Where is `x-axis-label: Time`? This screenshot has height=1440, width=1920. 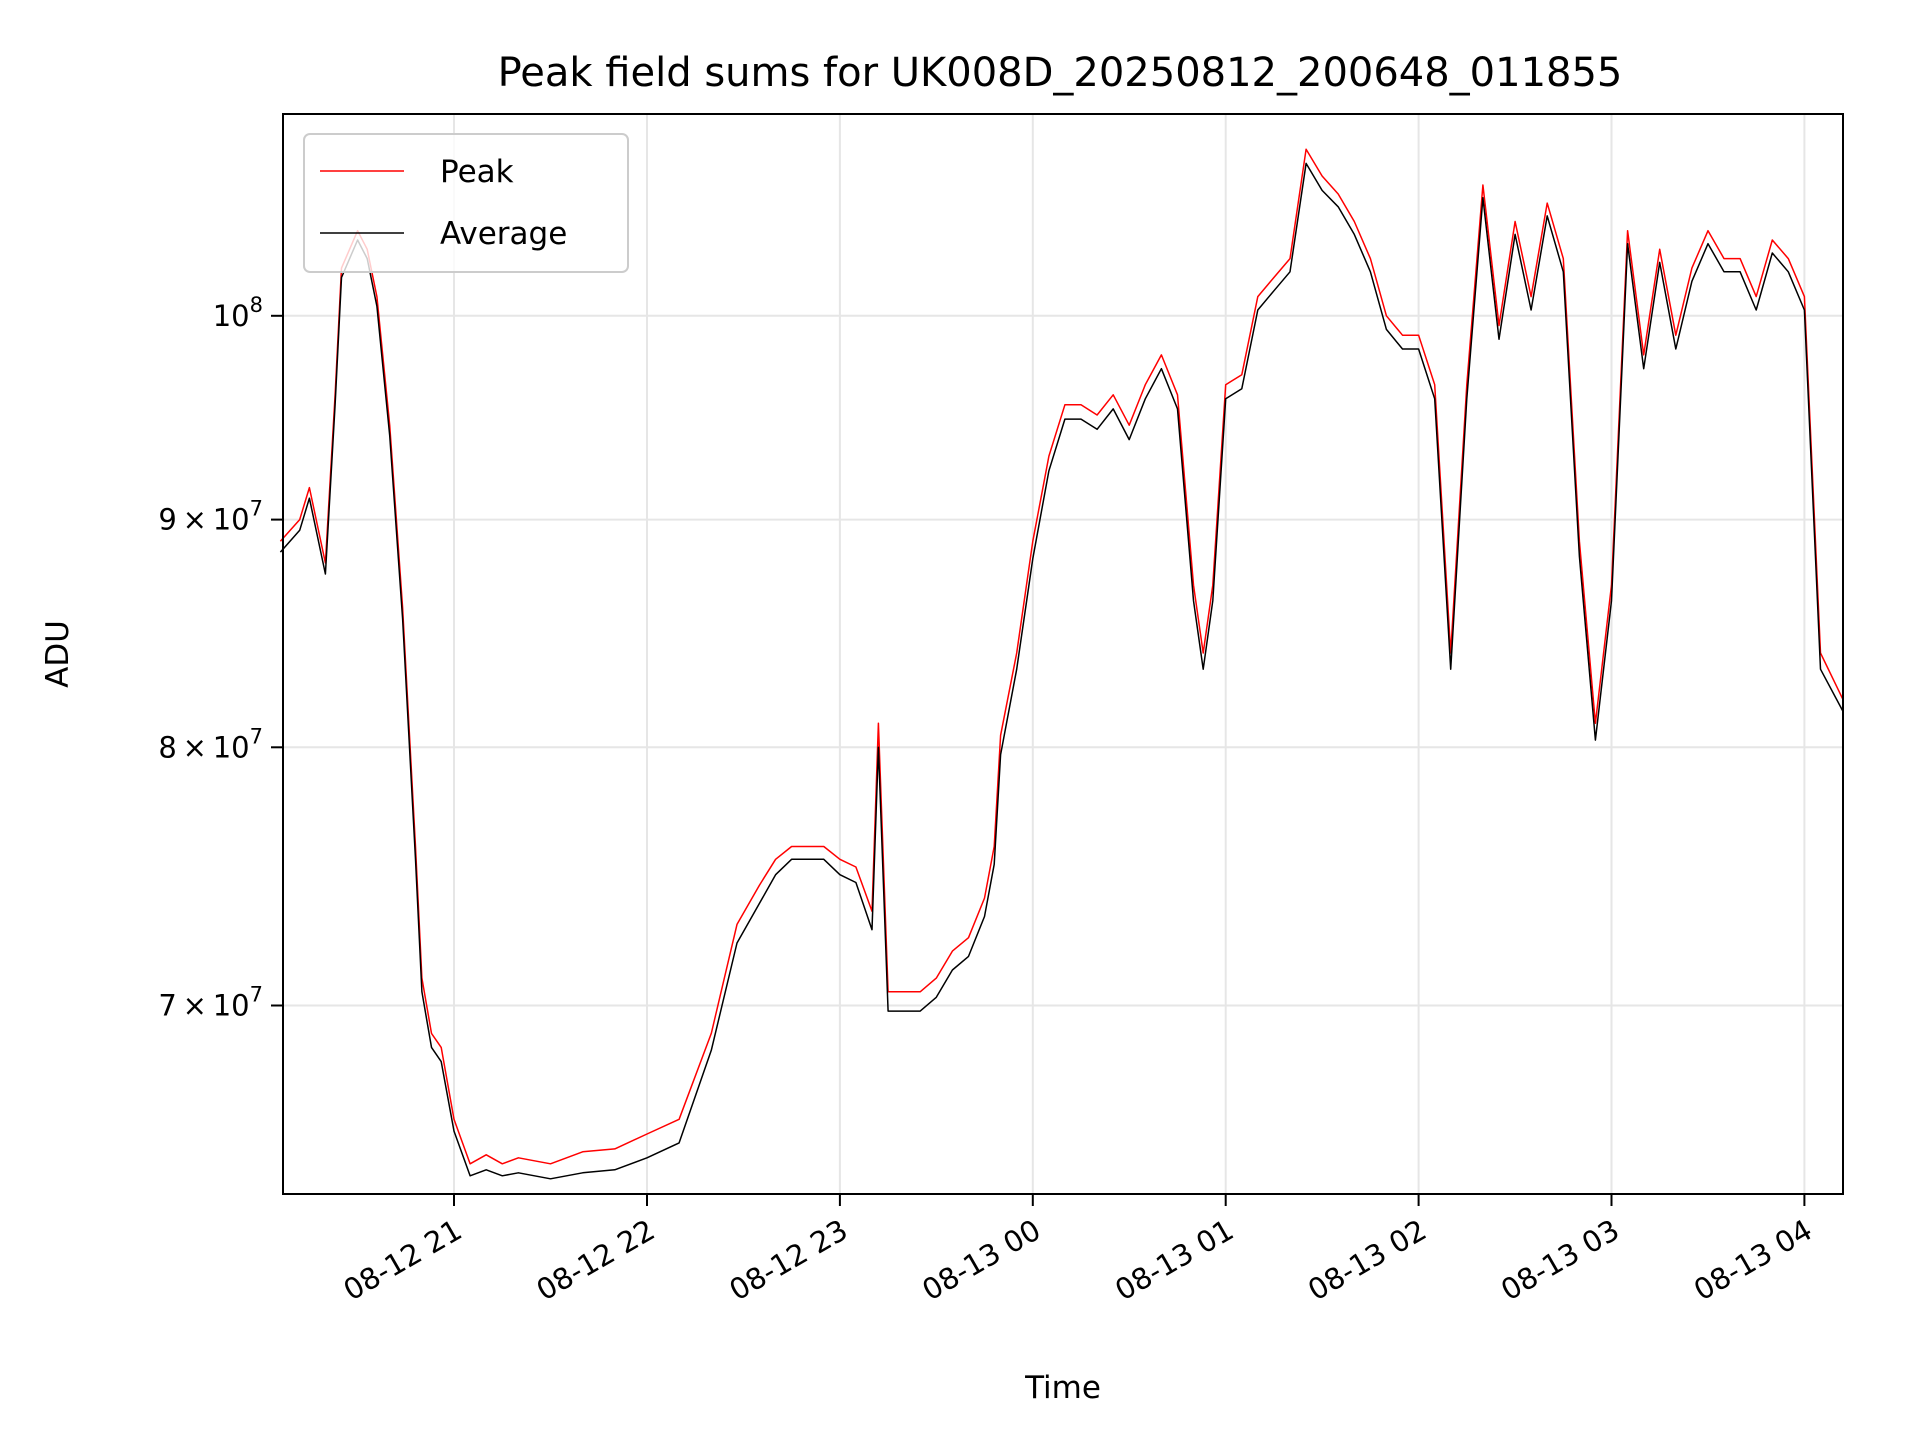 x-axis-label: Time is located at coordinates (1062, 1388).